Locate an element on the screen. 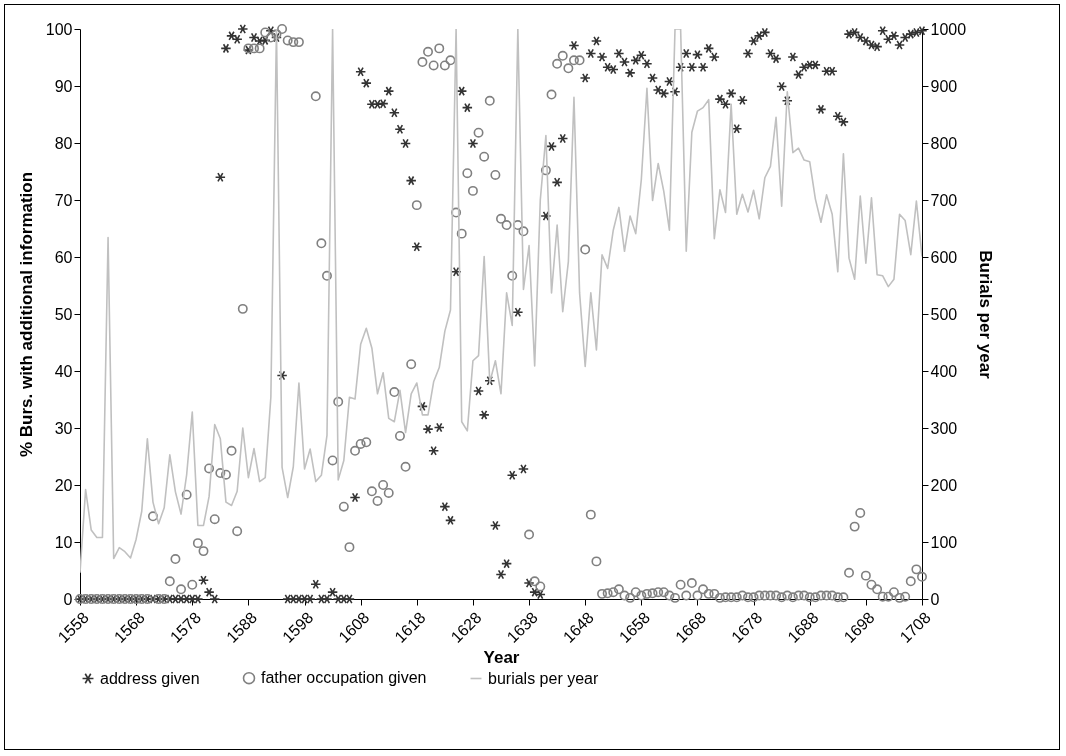  y2-tick-label: 1000 is located at coordinates (948, 29).